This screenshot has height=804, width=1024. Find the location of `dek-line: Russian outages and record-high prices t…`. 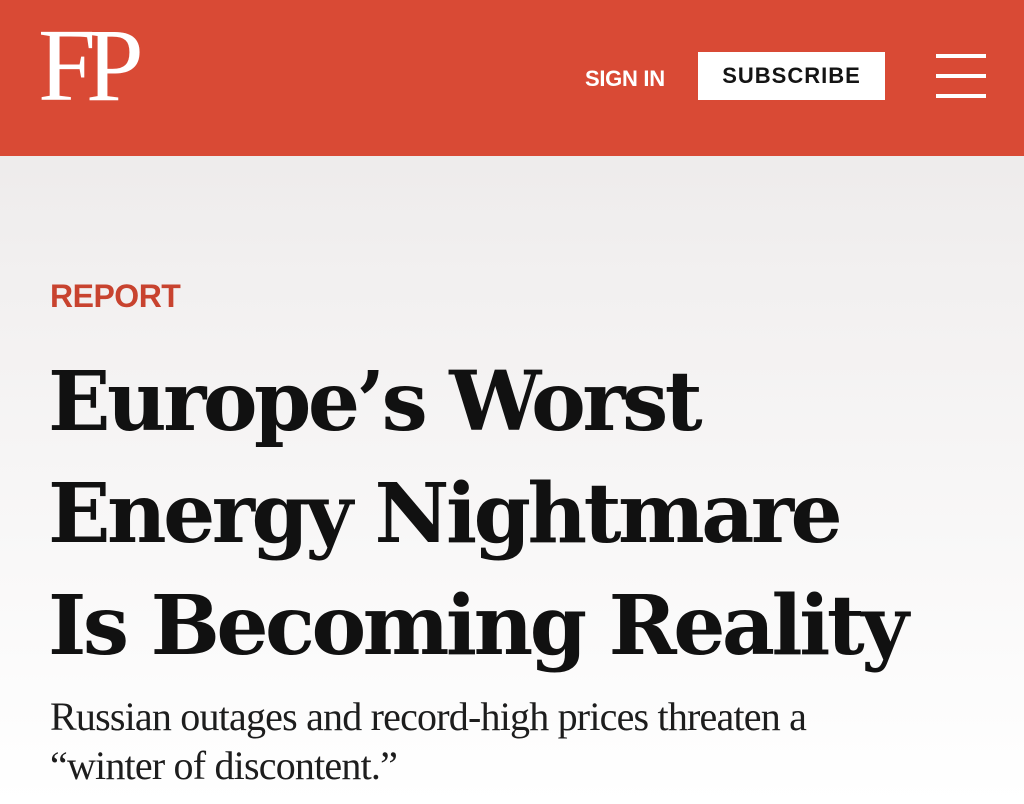

dek-line: Russian outages and record-high prices t… is located at coordinates (428, 716).